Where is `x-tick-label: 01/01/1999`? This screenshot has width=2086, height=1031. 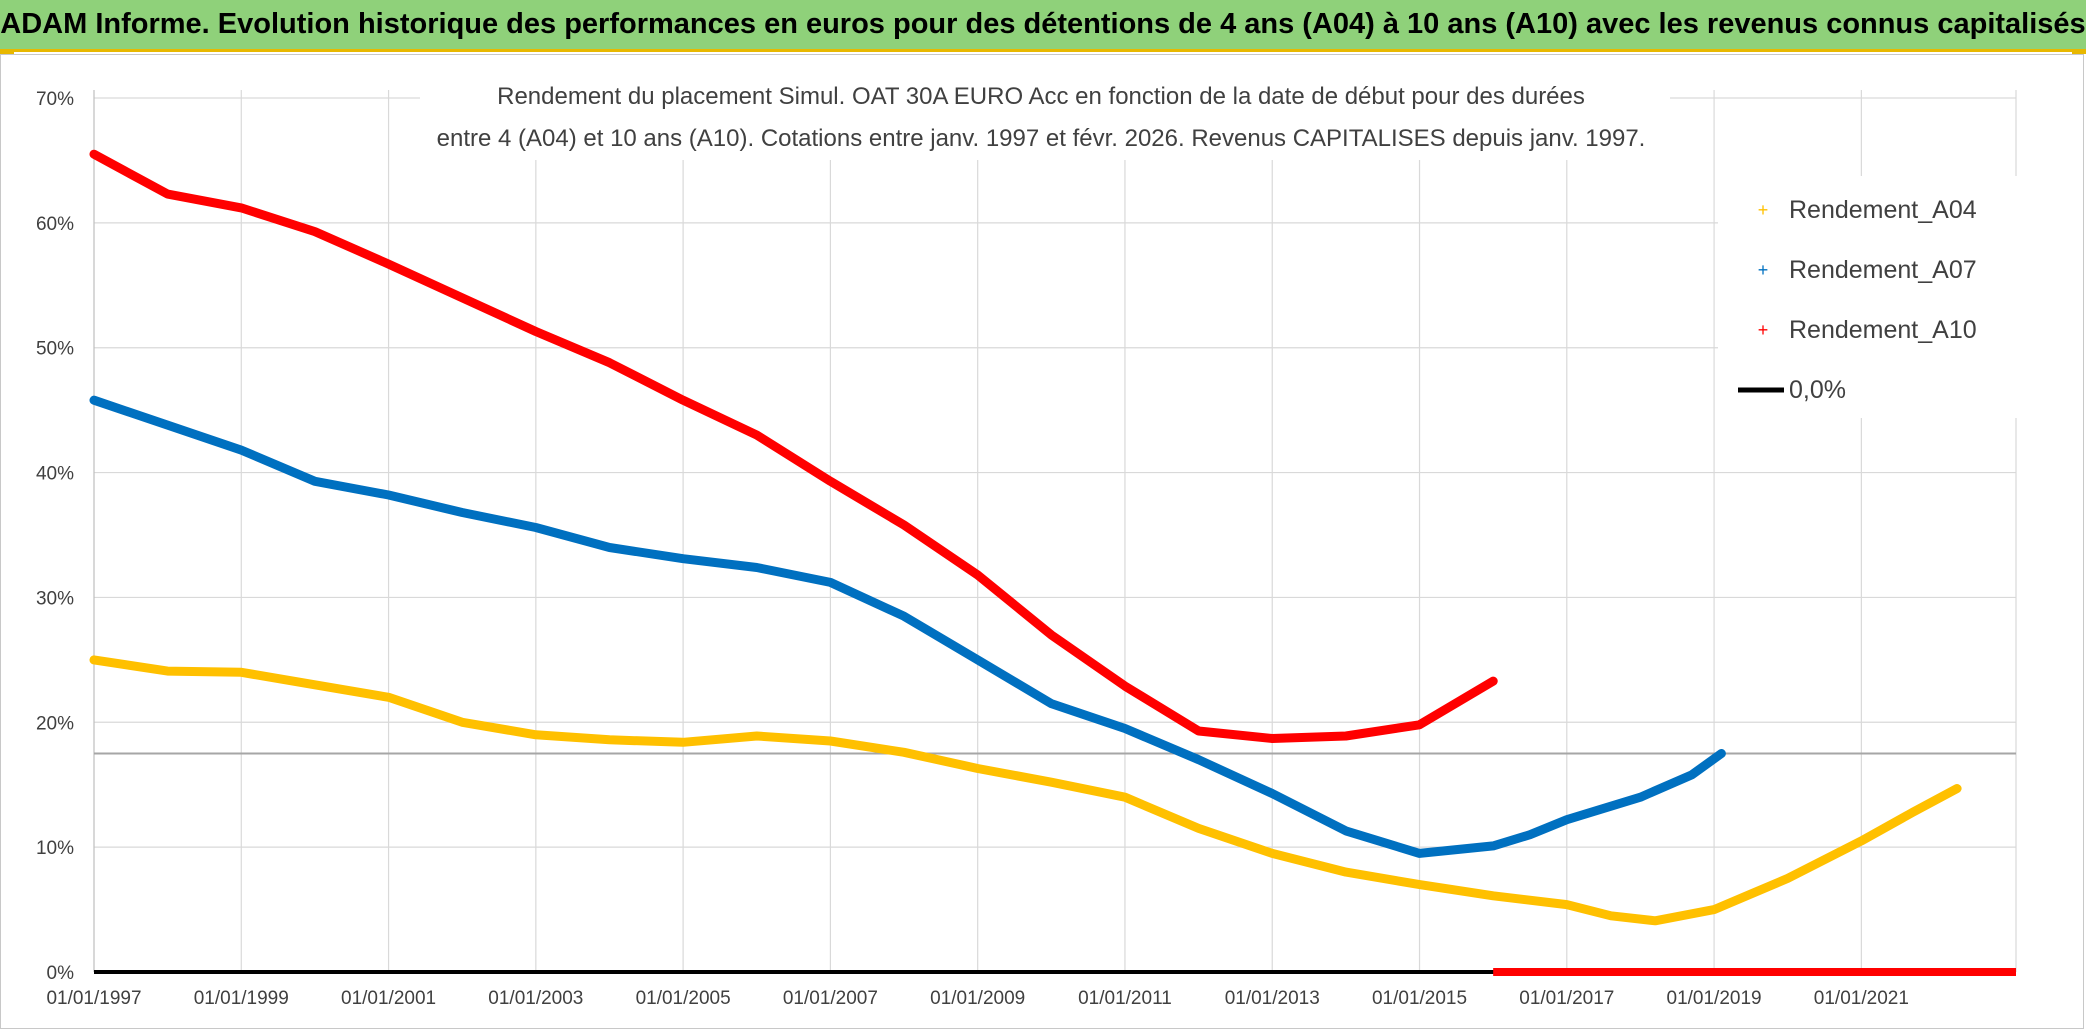
x-tick-label: 01/01/1999 is located at coordinates (241, 998).